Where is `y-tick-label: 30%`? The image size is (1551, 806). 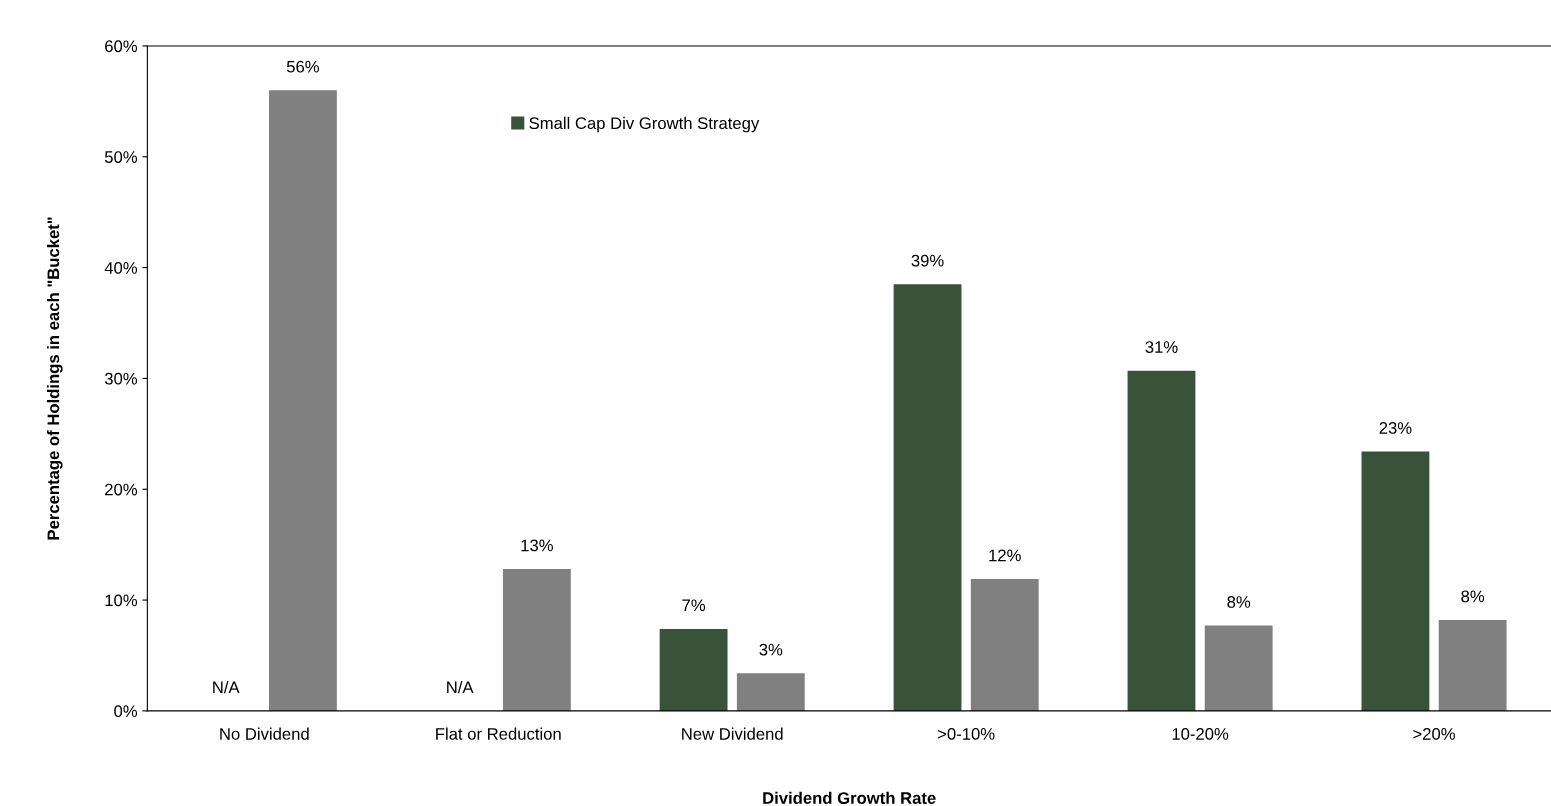
y-tick-label: 30% is located at coordinates (121, 378).